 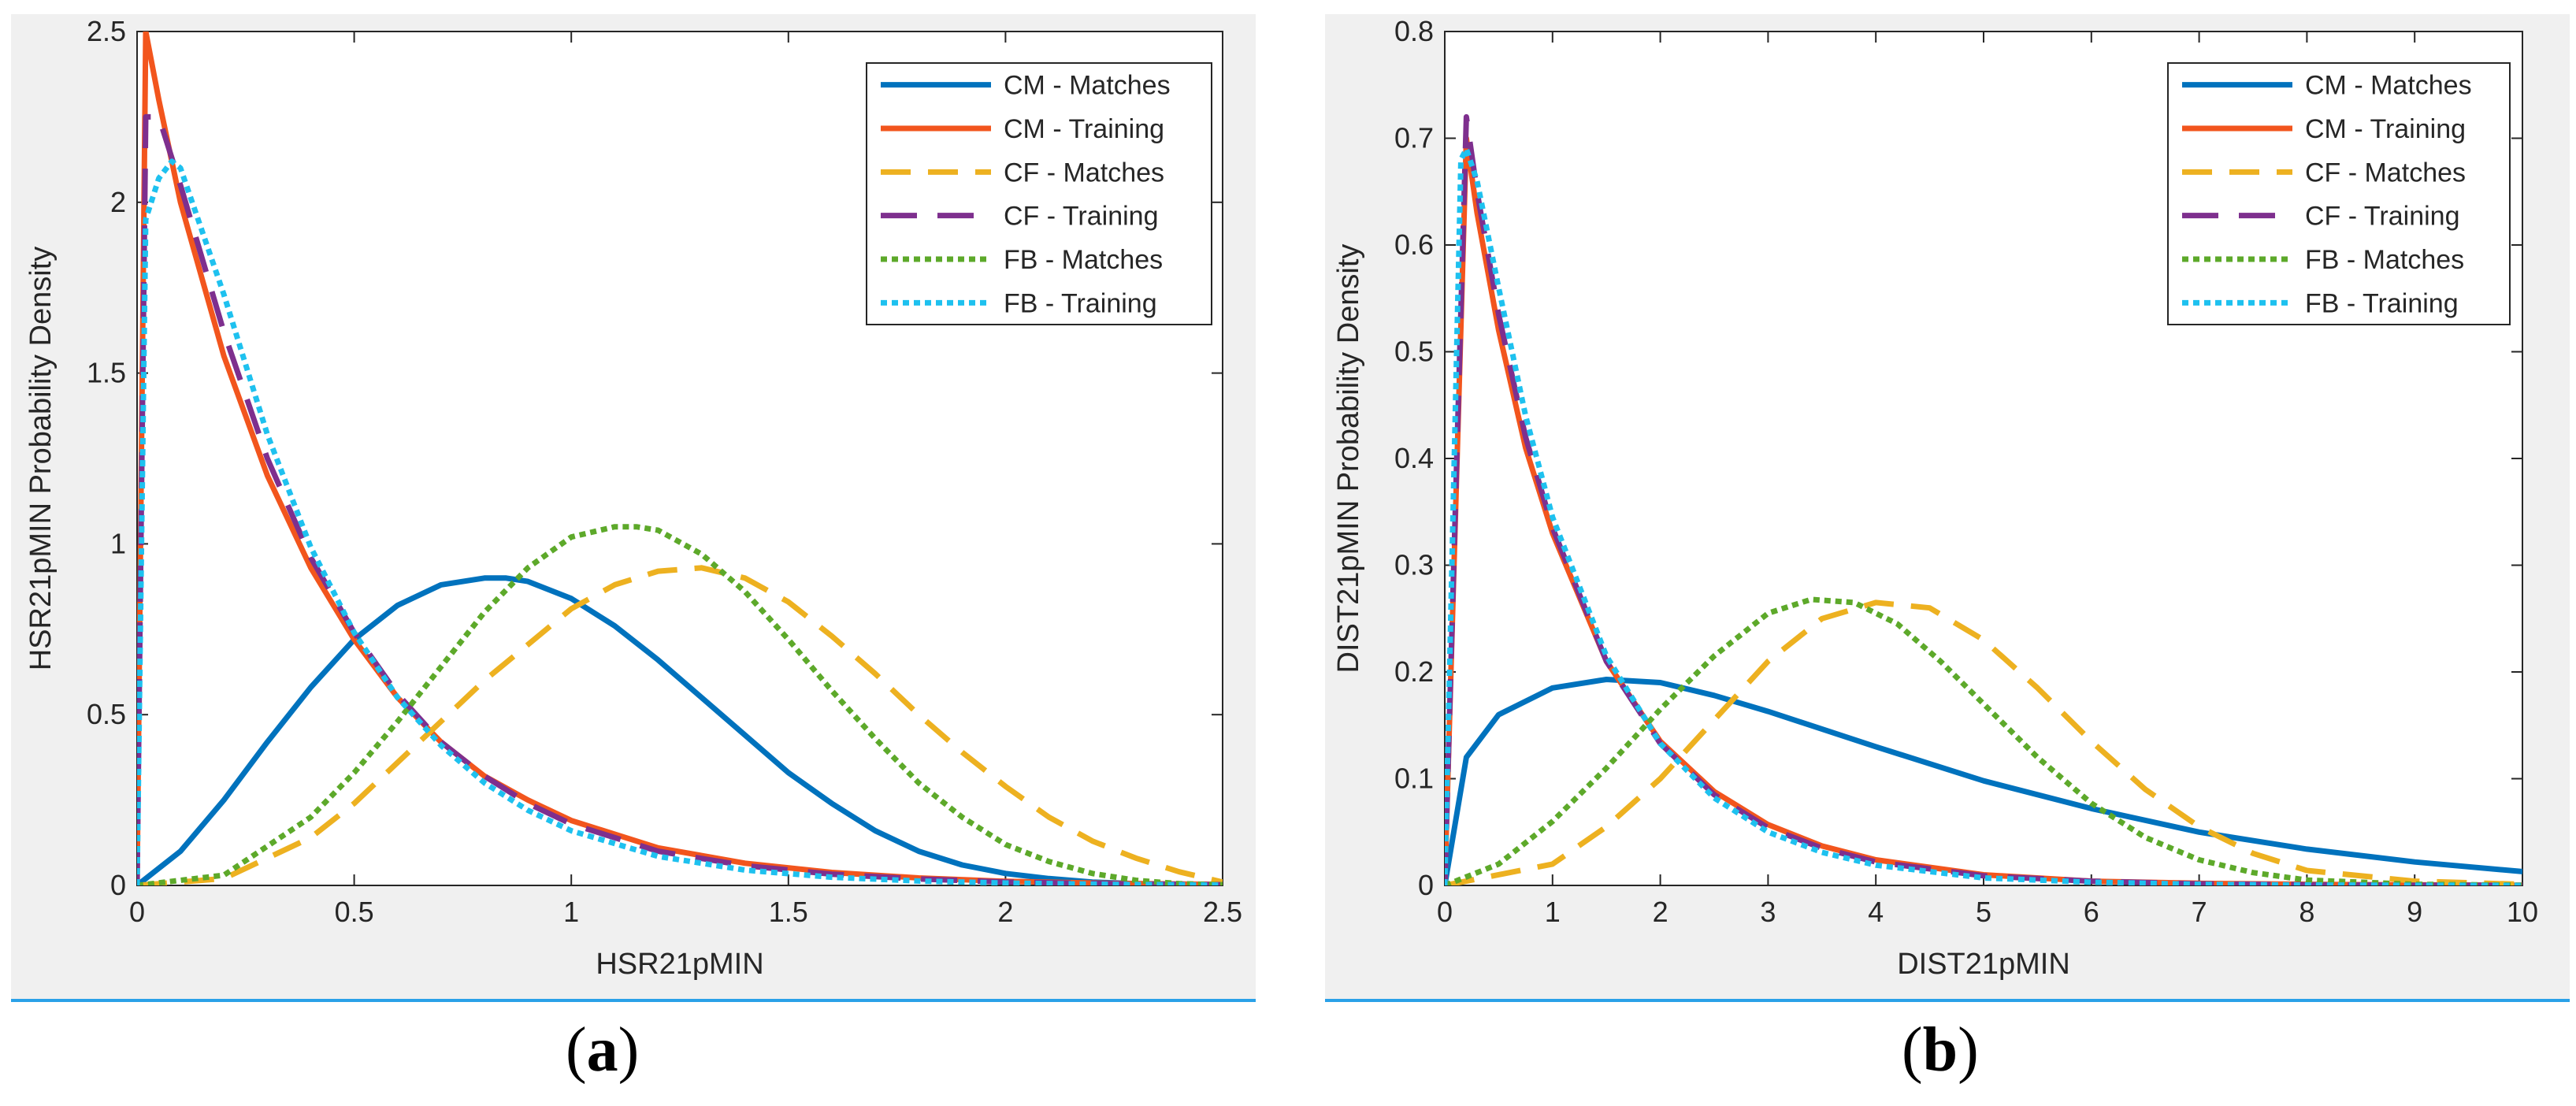 I want to click on caption-a: (a), so click(x=602, y=1050).